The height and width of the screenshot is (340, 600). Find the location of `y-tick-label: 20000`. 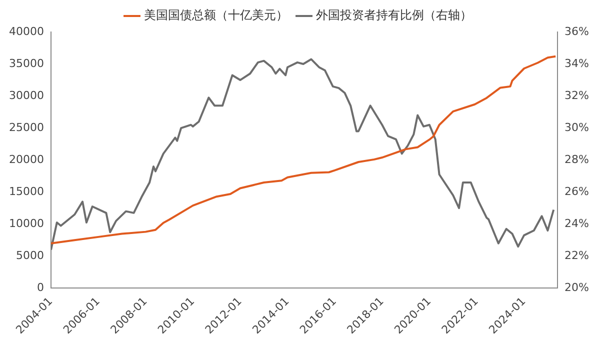

y-tick-label: 20000 is located at coordinates (26, 159).